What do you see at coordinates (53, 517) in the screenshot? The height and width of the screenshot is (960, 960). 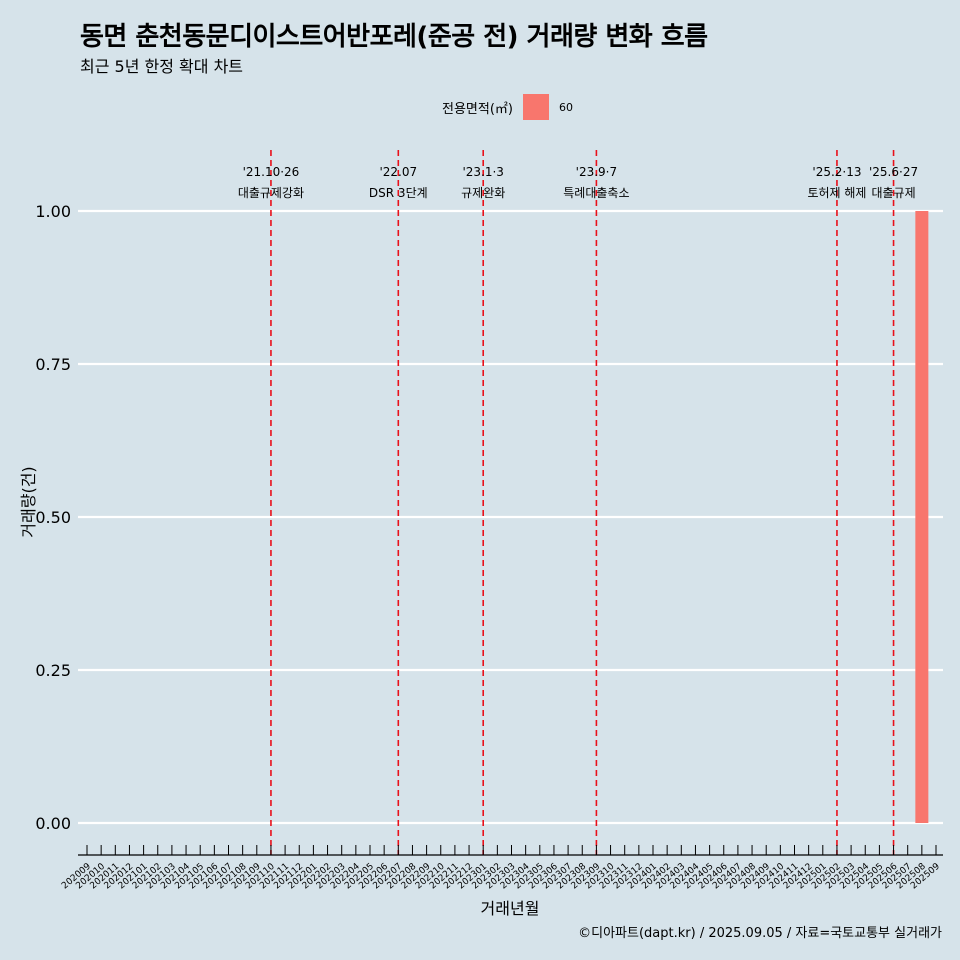 I see `y-tick-label: 0.50` at bounding box center [53, 517].